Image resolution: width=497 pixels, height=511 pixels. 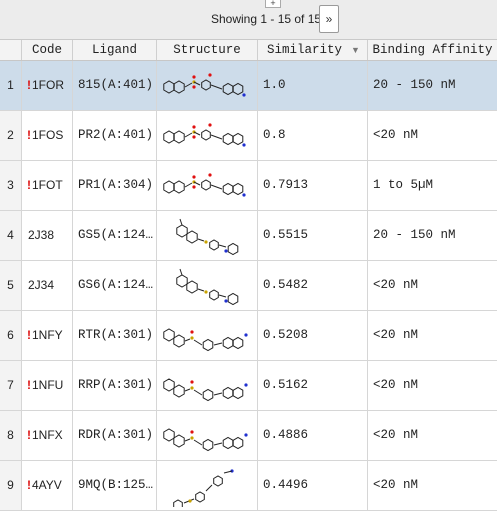 What do you see at coordinates (41, 285) in the screenshot?
I see `pdb-code-label: 2J34` at bounding box center [41, 285].